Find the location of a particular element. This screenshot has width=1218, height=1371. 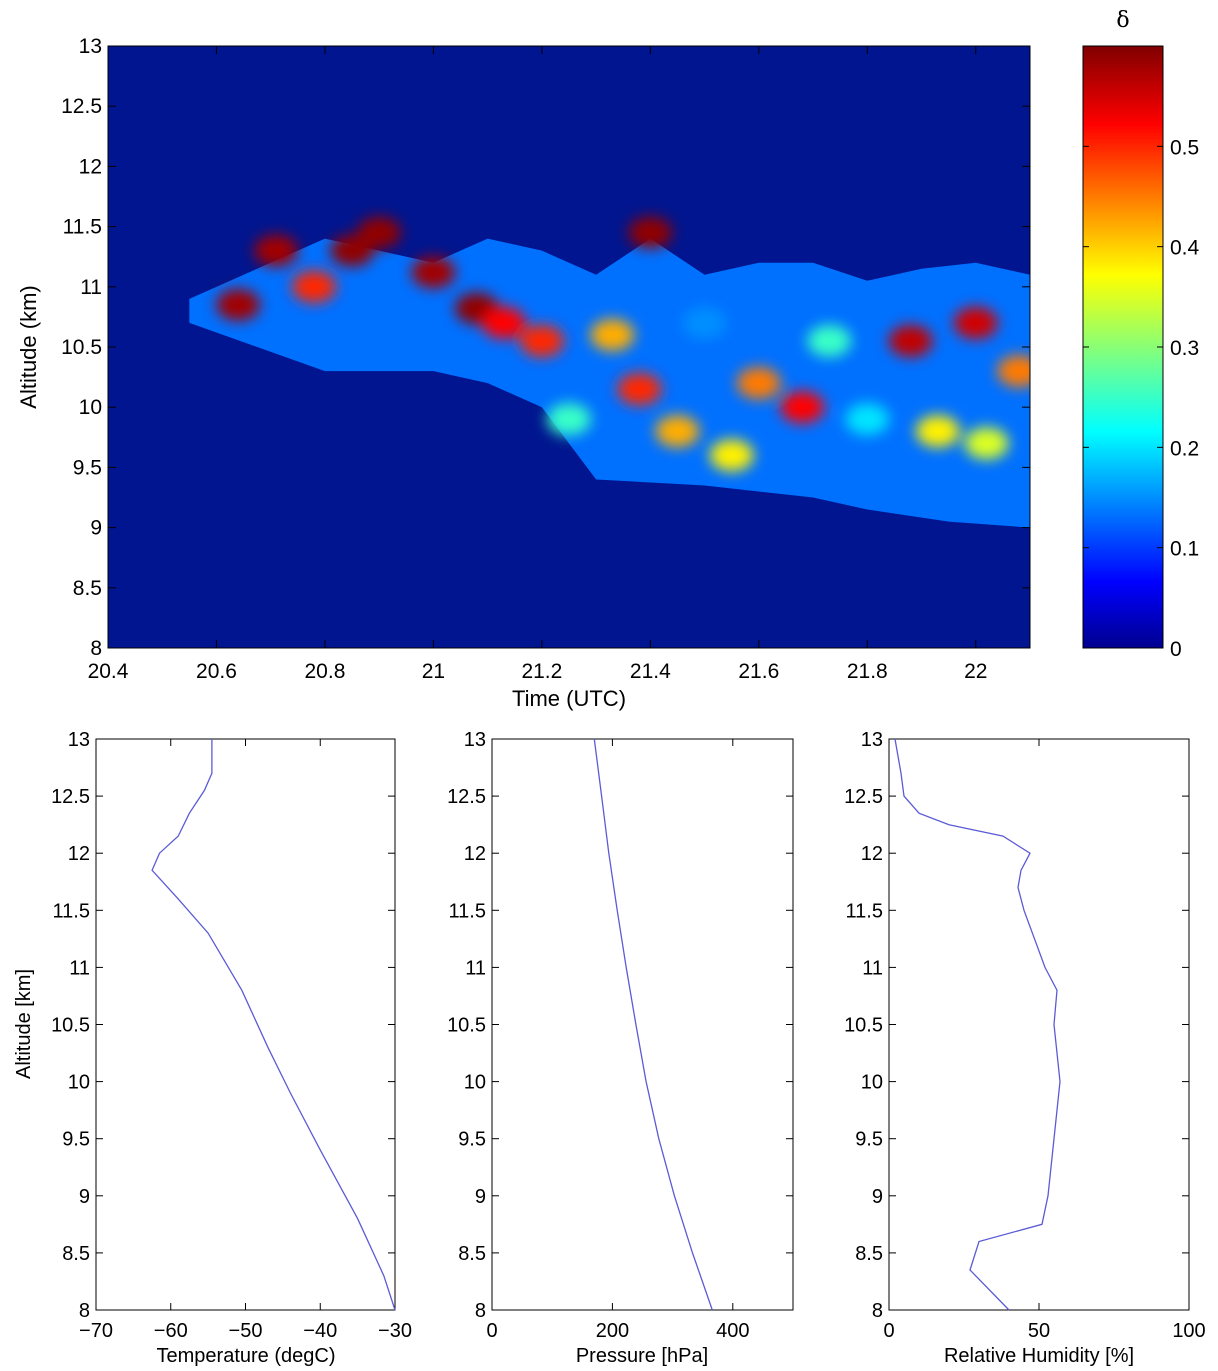

pressure-ticks: 0 200 400 8 8.5 9 9.5 10 10.5 11 11.5 12 12.5 13 is located at coordinates (620, 1035).